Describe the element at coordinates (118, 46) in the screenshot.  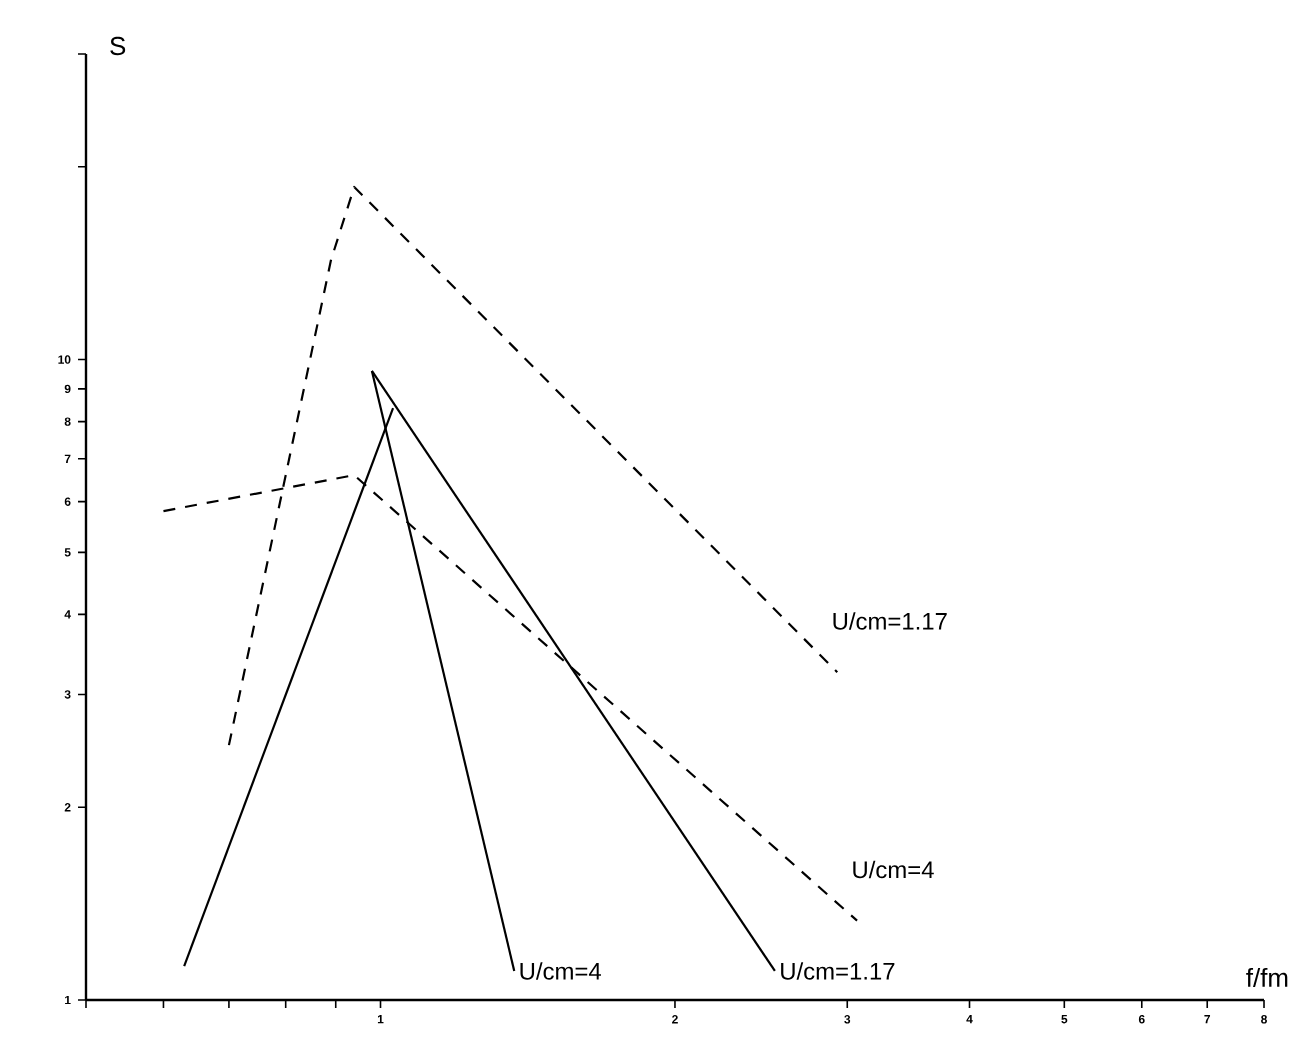
I see `y-axis-title: S` at that location.